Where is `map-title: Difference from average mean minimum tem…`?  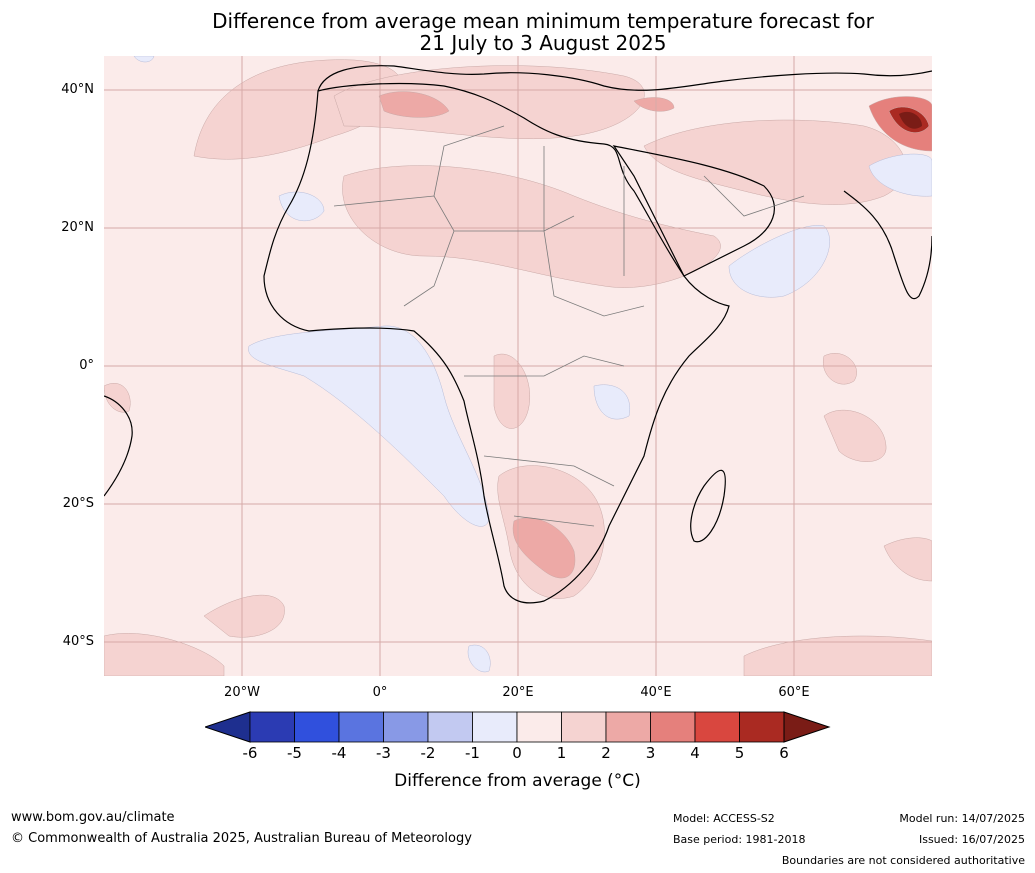
map-title: Difference from average mean minimum tem… is located at coordinates (517, 32).